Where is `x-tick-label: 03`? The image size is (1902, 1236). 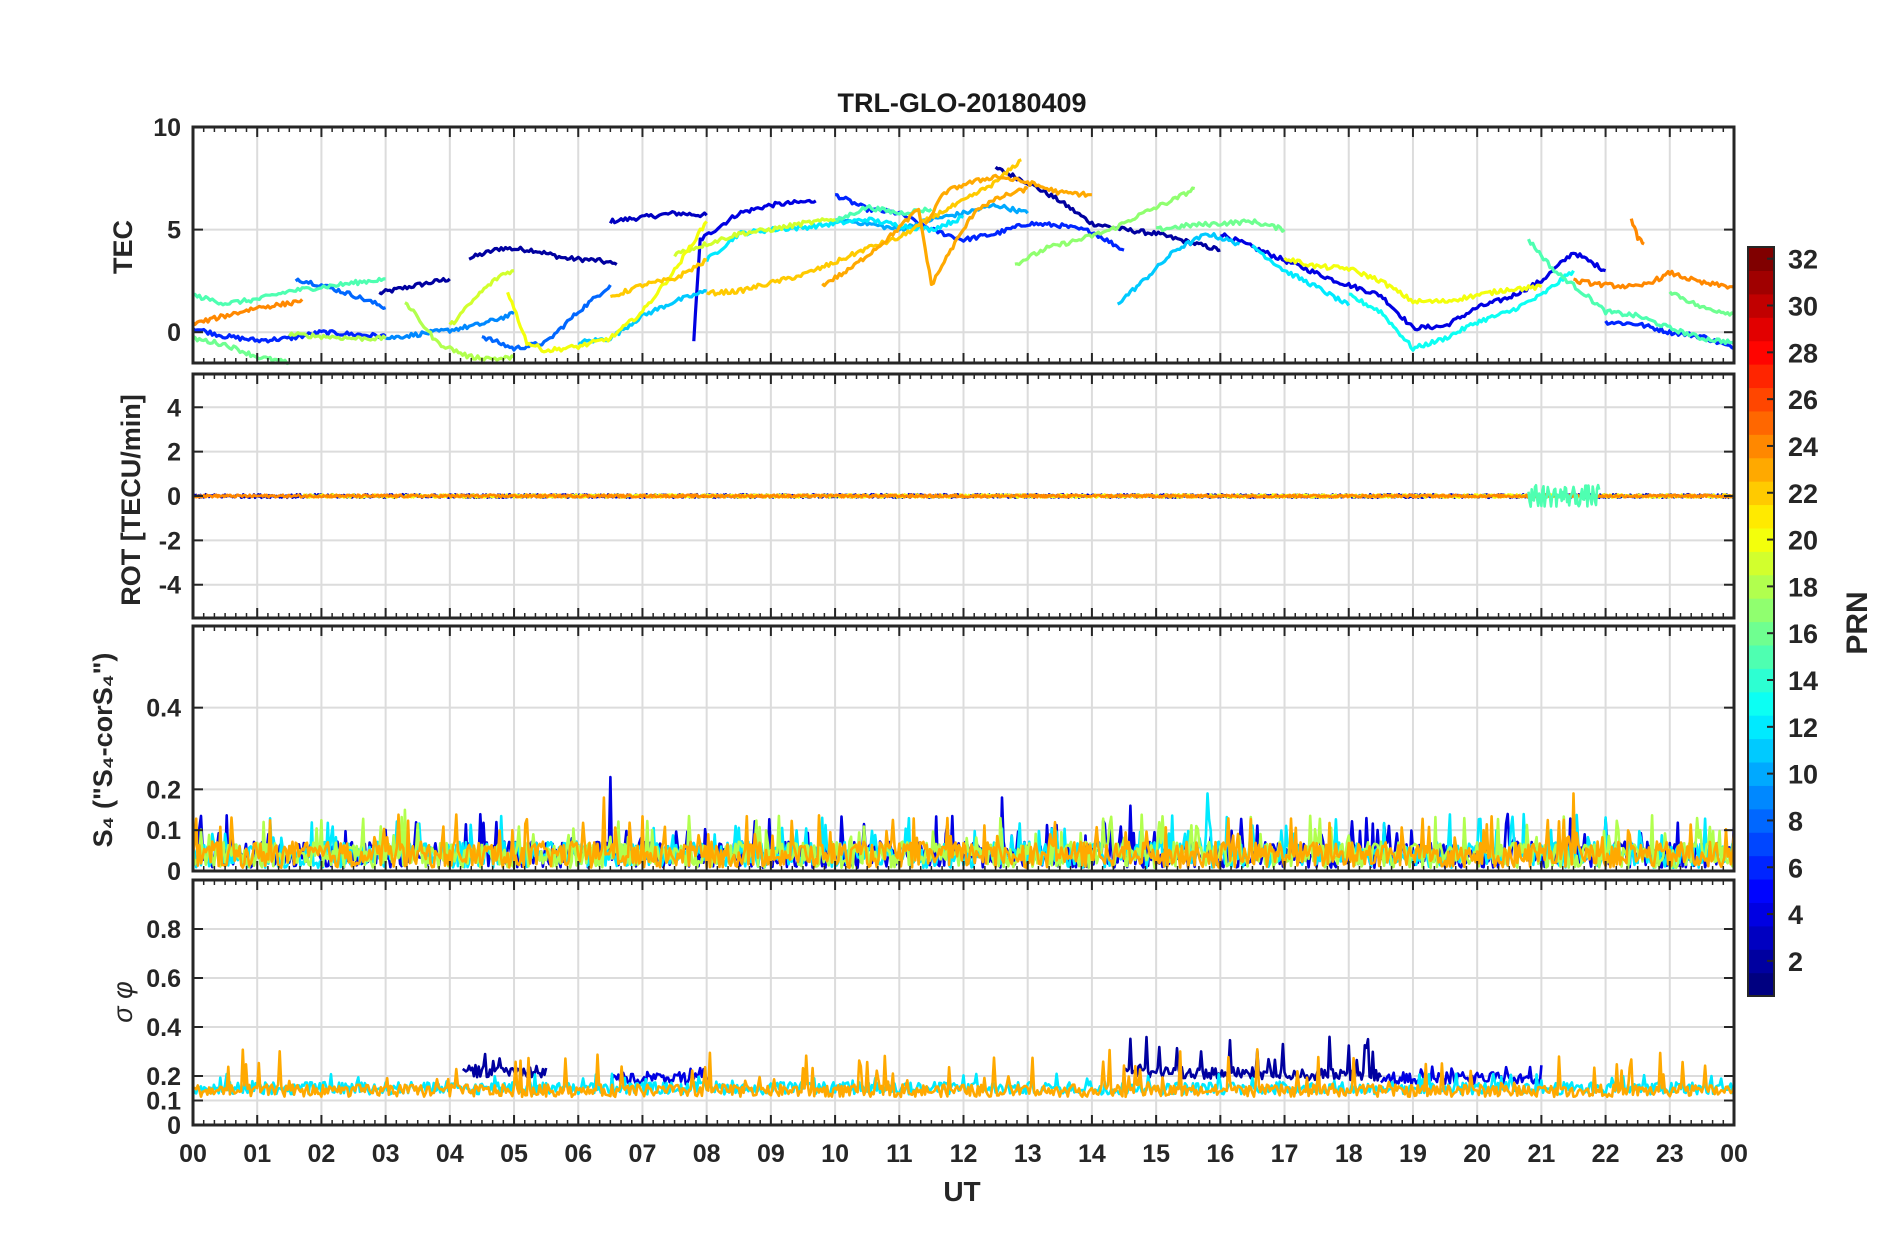 x-tick-label: 03 is located at coordinates (386, 1154).